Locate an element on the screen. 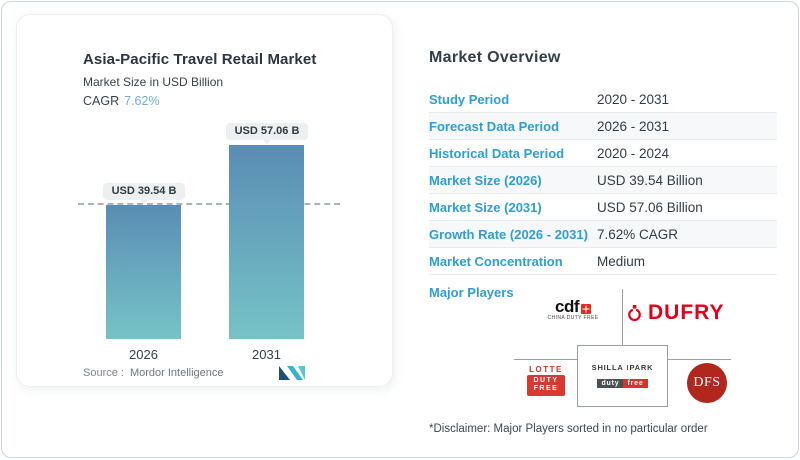 The image size is (800, 460). shilla-logo-box: SHILLA IPARK duty free is located at coordinates (622, 376).